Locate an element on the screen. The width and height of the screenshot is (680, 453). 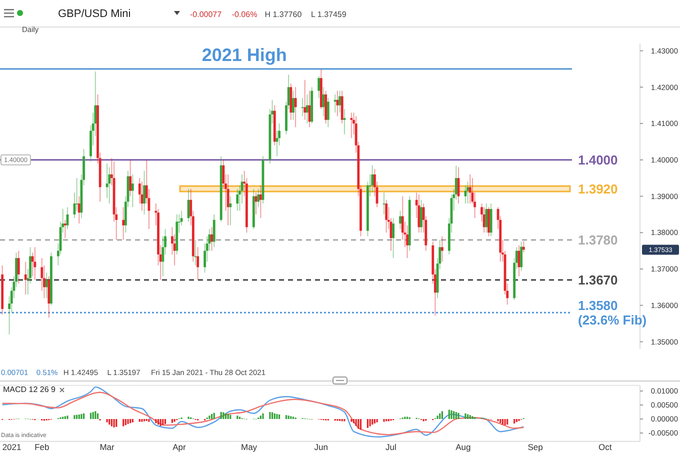
chart-title: MACD 12 26 9 is located at coordinates (29, 389).